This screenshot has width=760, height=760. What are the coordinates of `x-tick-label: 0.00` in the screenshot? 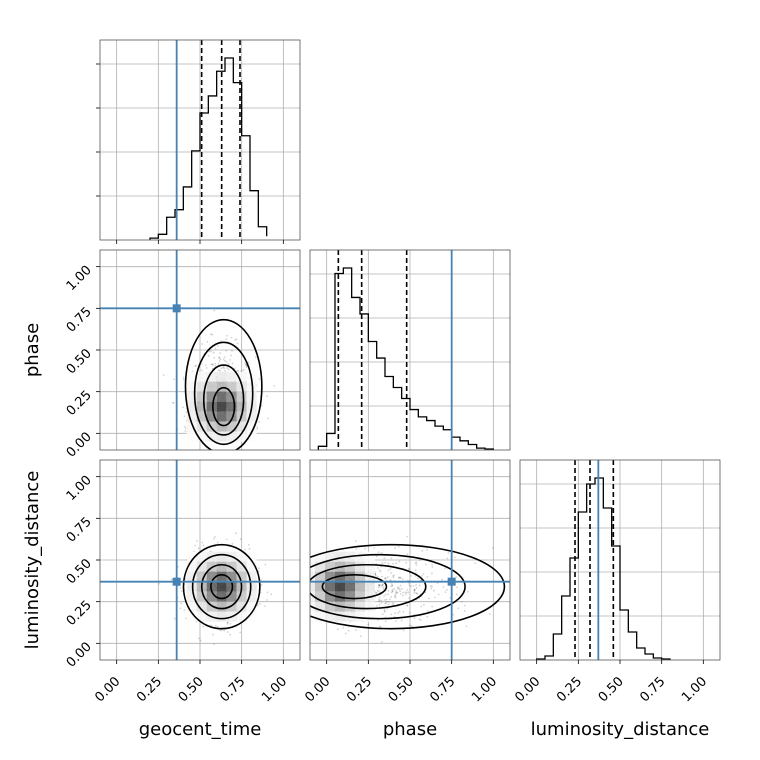 It's located at (527, 689).